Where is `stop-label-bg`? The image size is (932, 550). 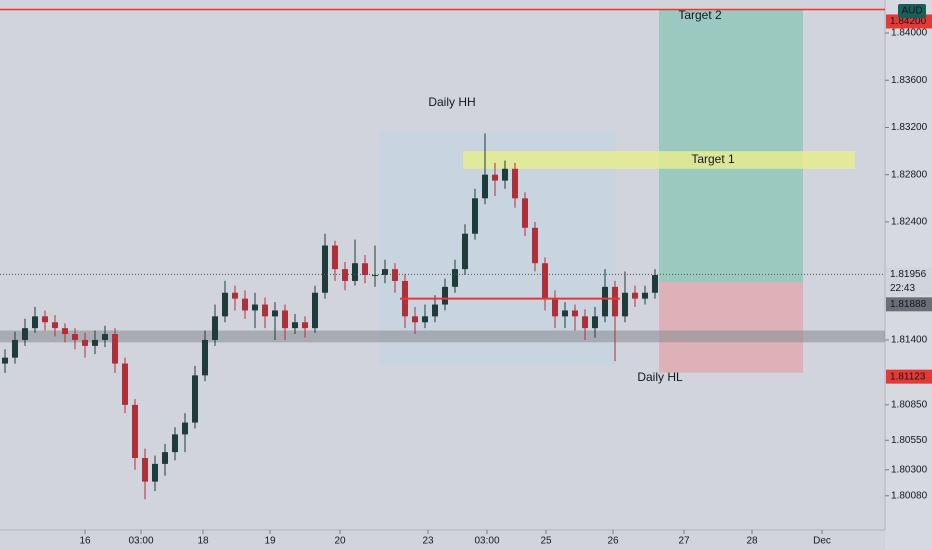
stop-label-bg is located at coordinates (909, 376).